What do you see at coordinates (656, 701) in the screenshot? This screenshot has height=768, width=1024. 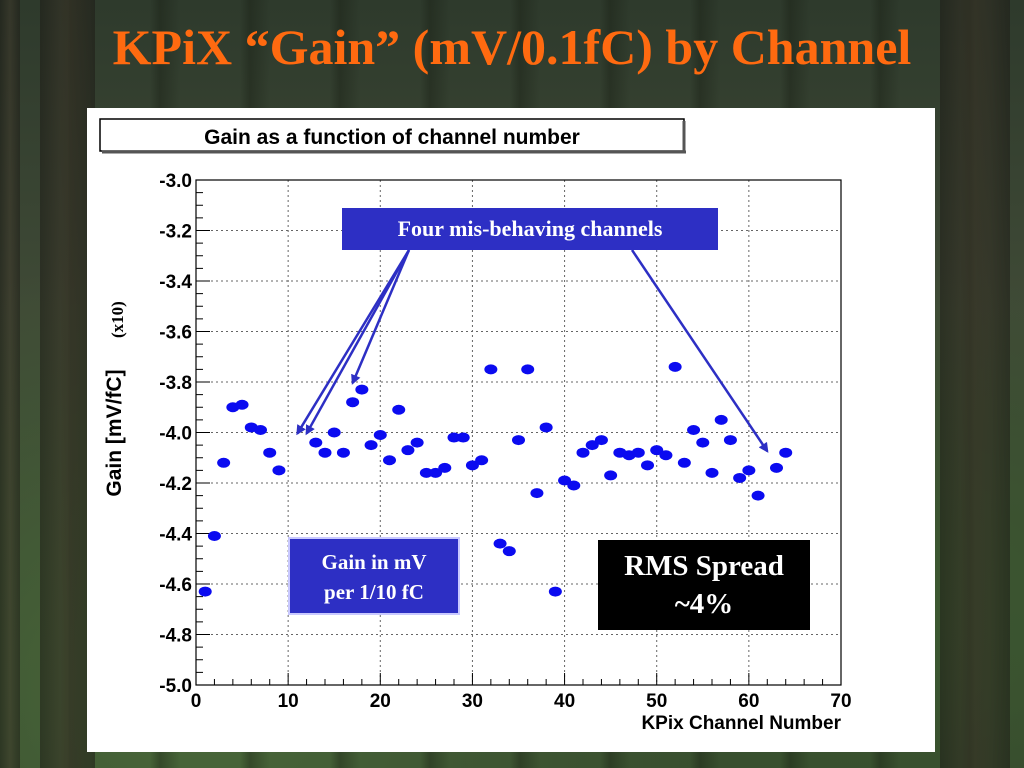 I see `x-tick-label: 50` at bounding box center [656, 701].